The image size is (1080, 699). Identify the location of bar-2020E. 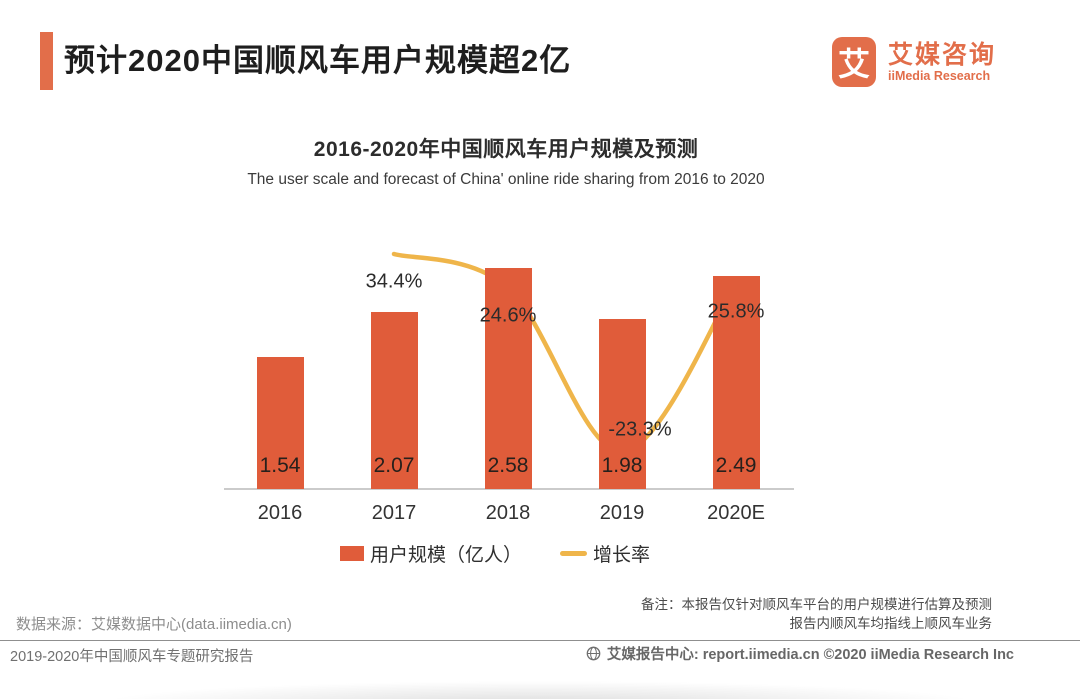
(736, 382).